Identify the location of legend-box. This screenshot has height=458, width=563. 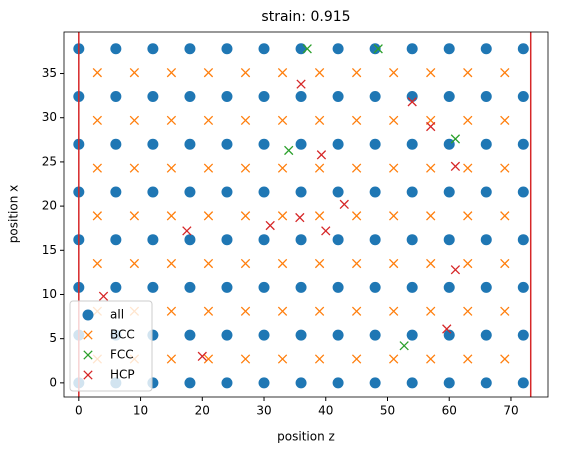
(111, 346).